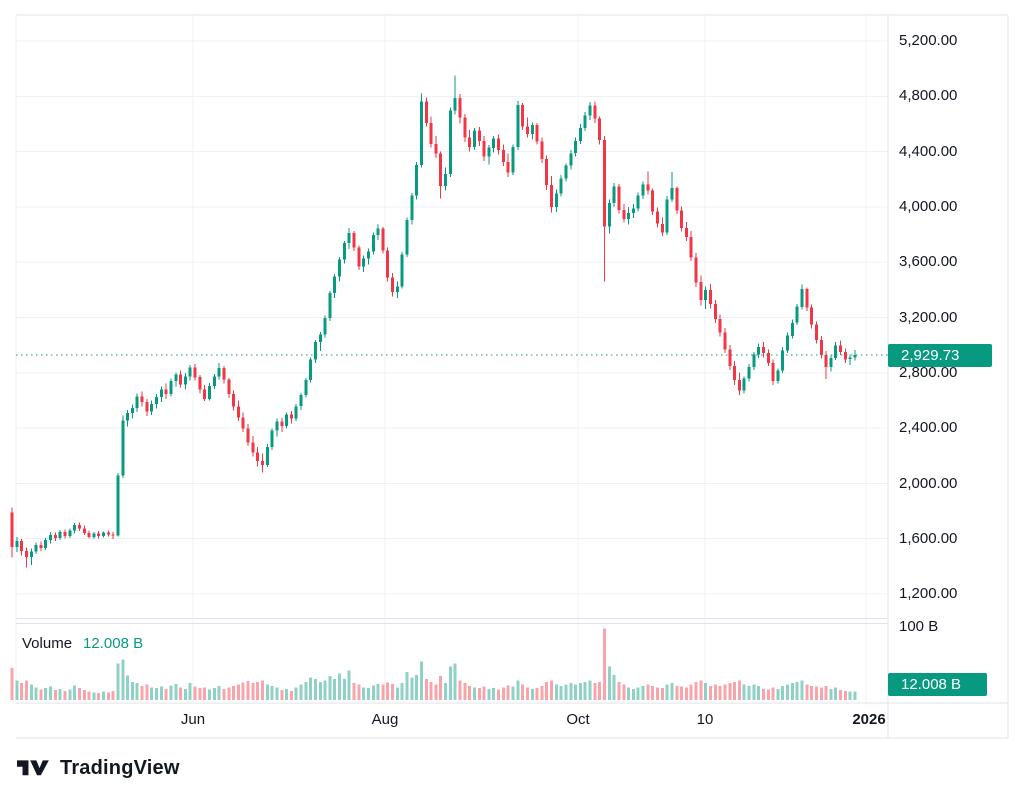 The height and width of the screenshot is (795, 1024). Describe the element at coordinates (928, 538) in the screenshot. I see `price-tick: 1,600.00` at that location.